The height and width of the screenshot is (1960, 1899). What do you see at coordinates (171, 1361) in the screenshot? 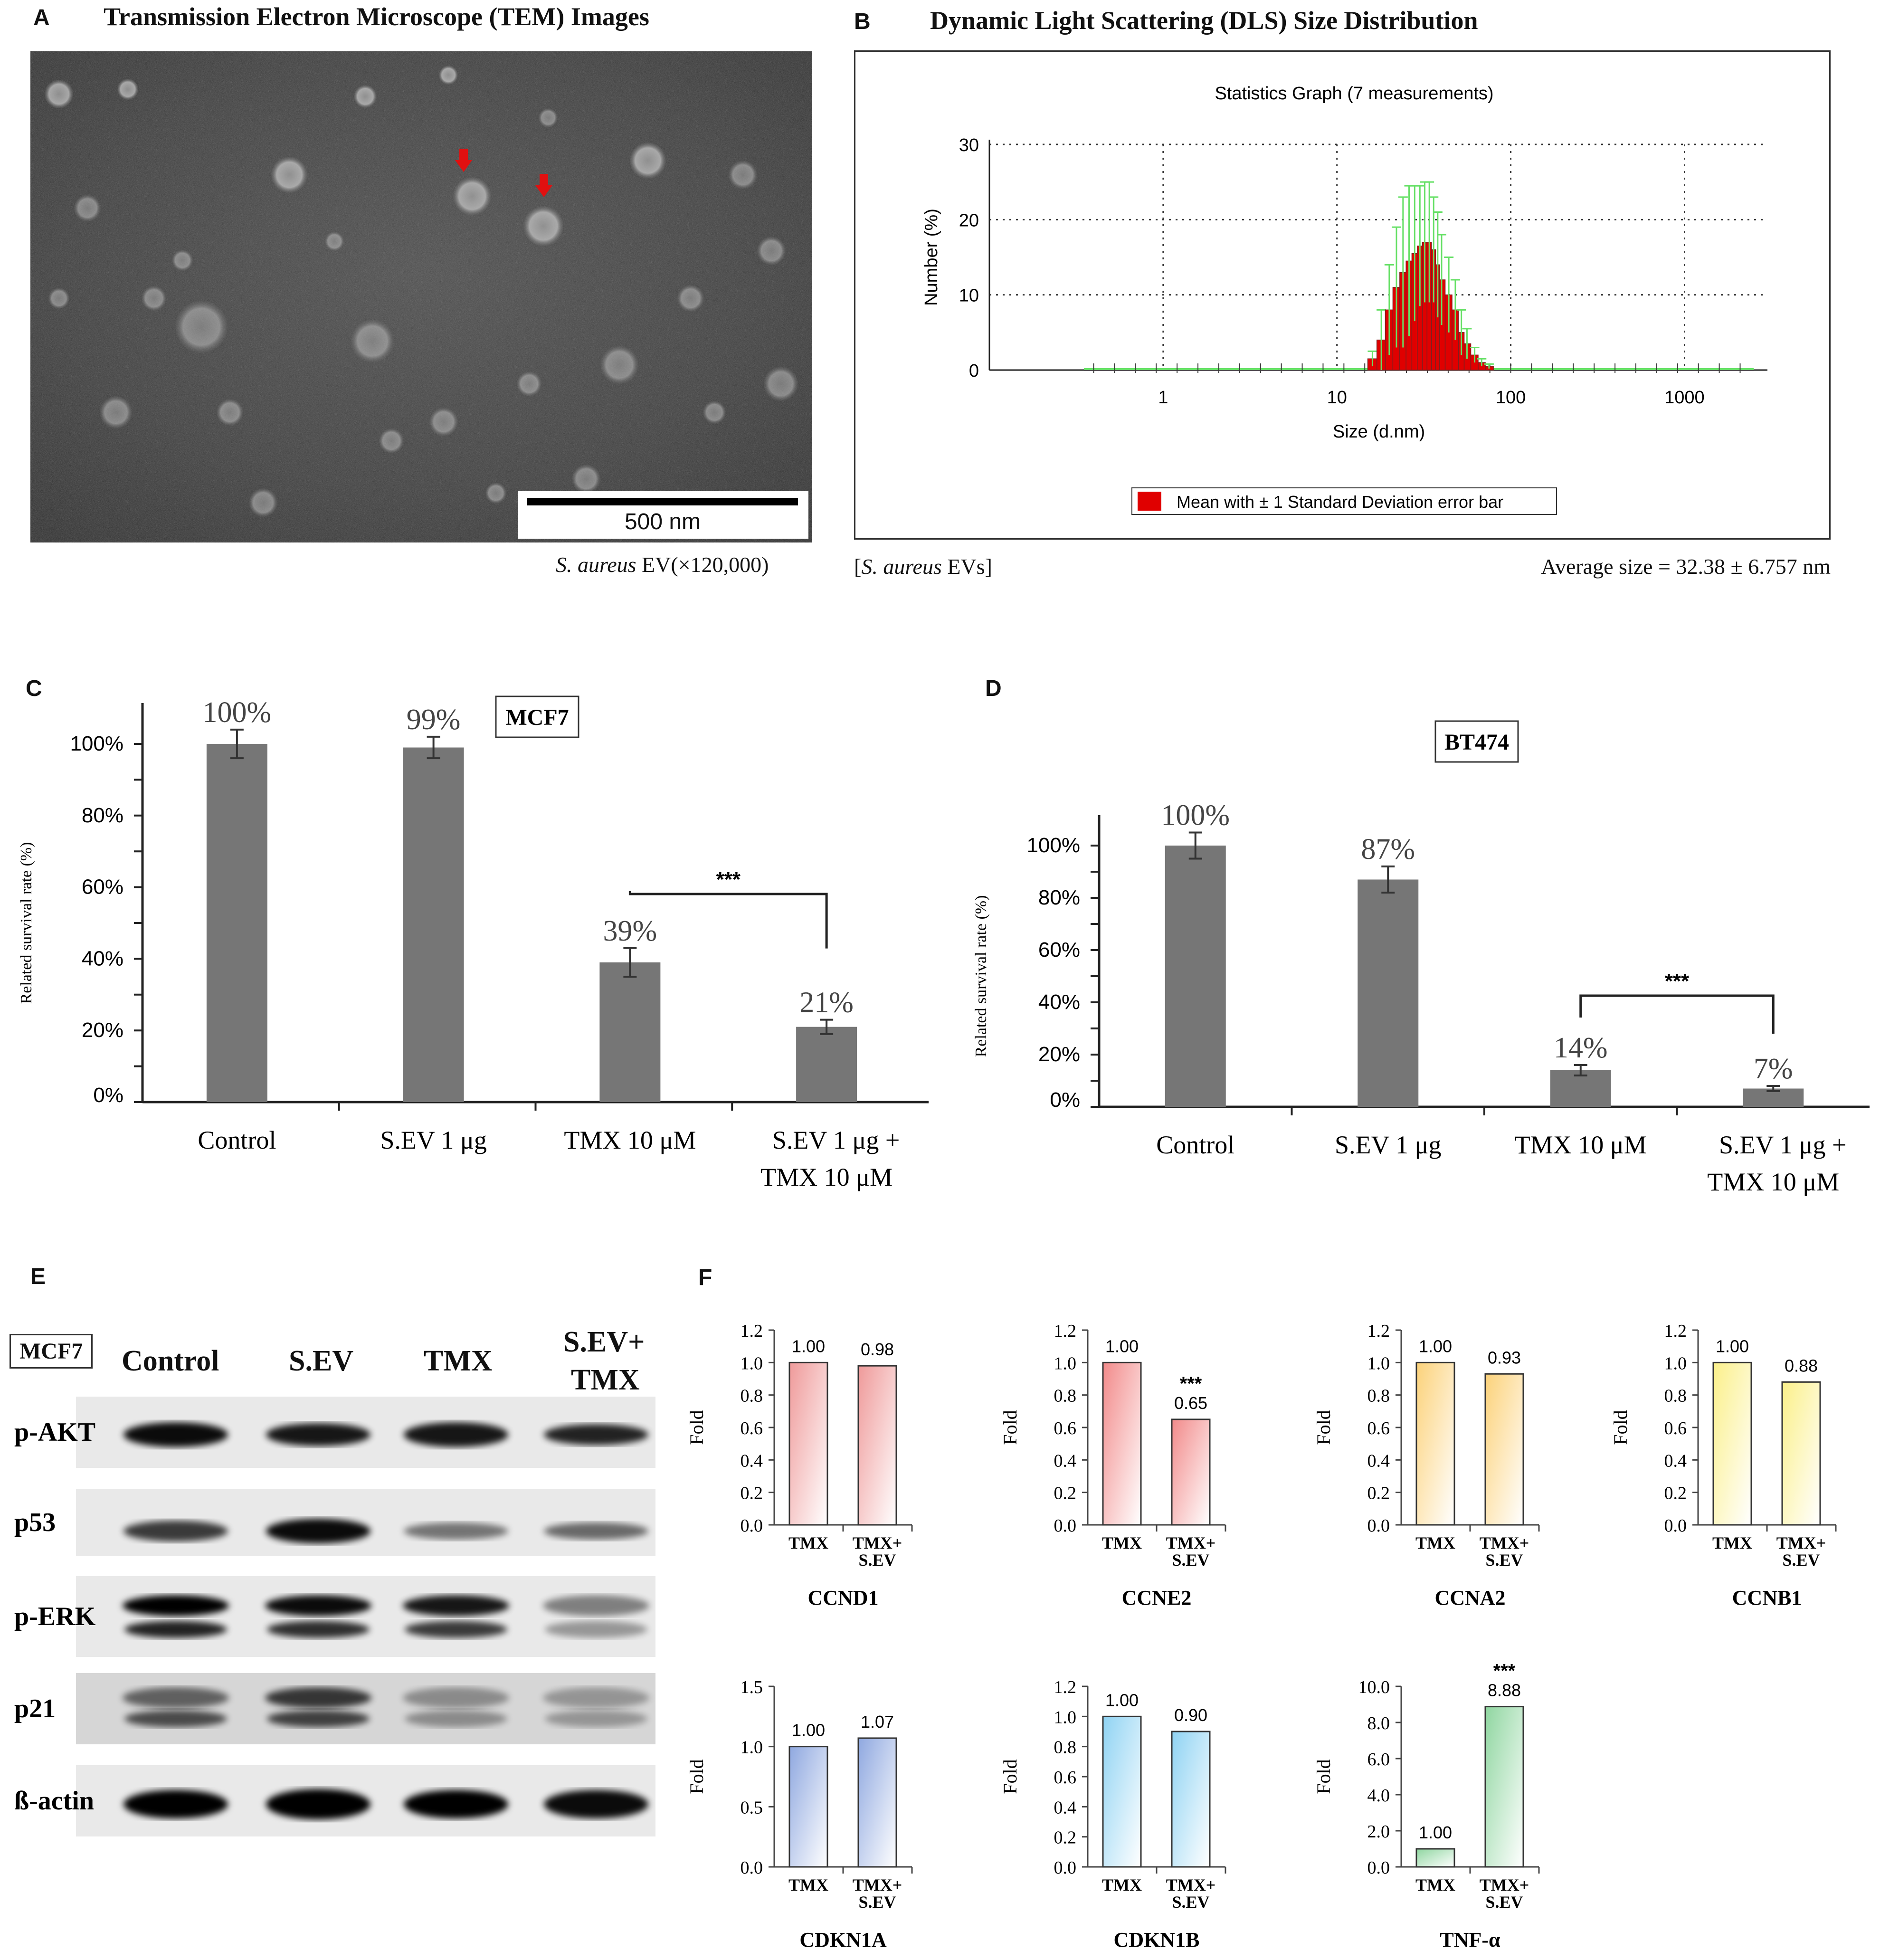
I see `blot-col-control: Control` at bounding box center [171, 1361].